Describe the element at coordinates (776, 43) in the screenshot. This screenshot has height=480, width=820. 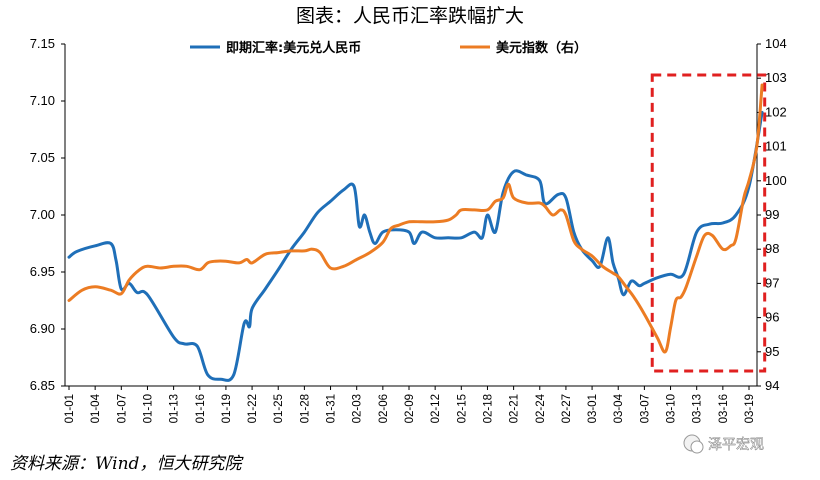
I see `y-right-tick-label: 104` at that location.